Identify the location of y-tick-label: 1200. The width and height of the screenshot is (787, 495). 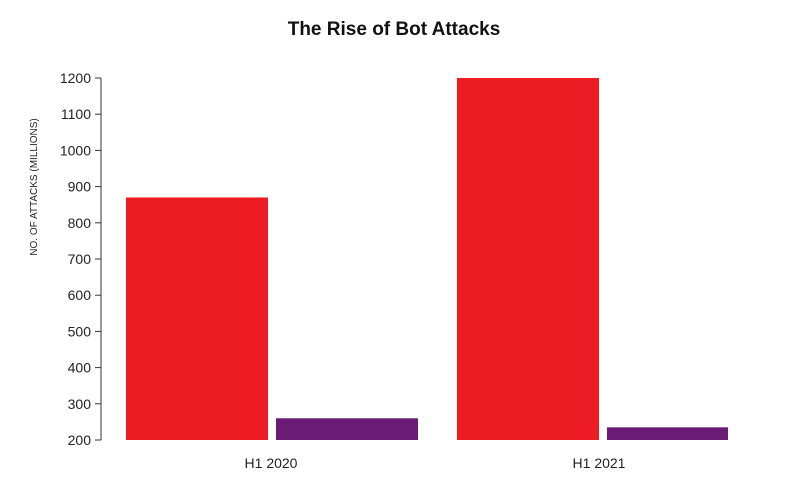
(75, 78).